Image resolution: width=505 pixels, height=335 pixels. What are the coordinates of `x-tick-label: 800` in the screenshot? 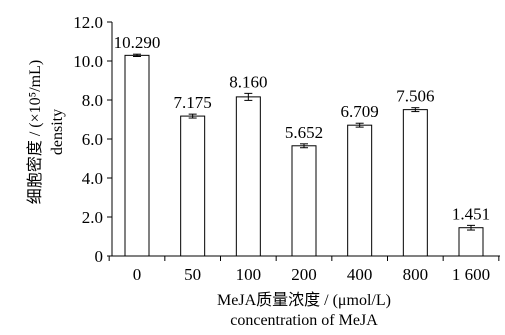 It's located at (416, 274).